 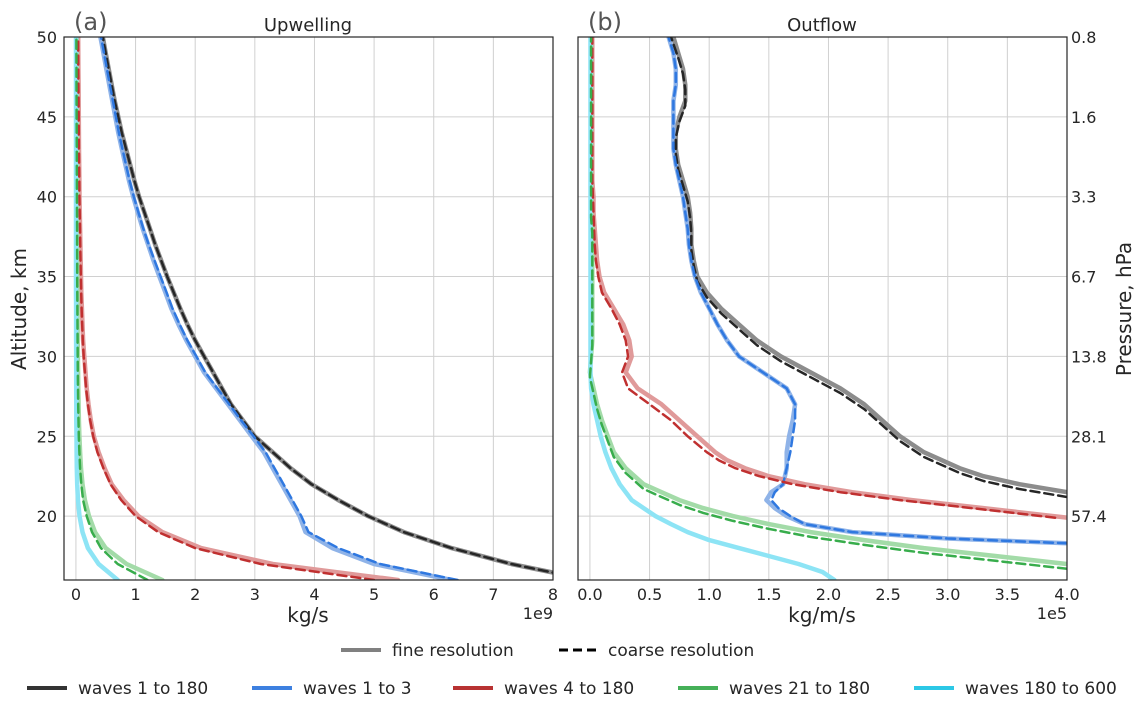 I want to click on legend-waves-4-180-label: waves 4 to 180, so click(x=569, y=689).